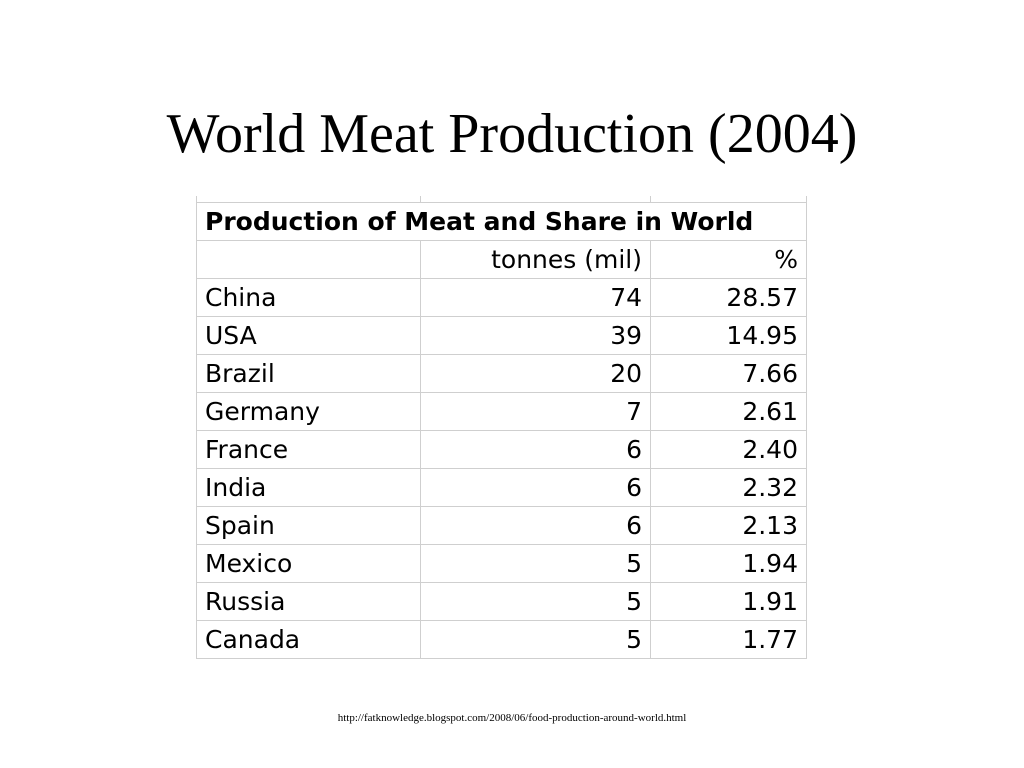 This screenshot has width=1024, height=768. I want to click on table-row: Germany 7 2.61, so click(501, 411).